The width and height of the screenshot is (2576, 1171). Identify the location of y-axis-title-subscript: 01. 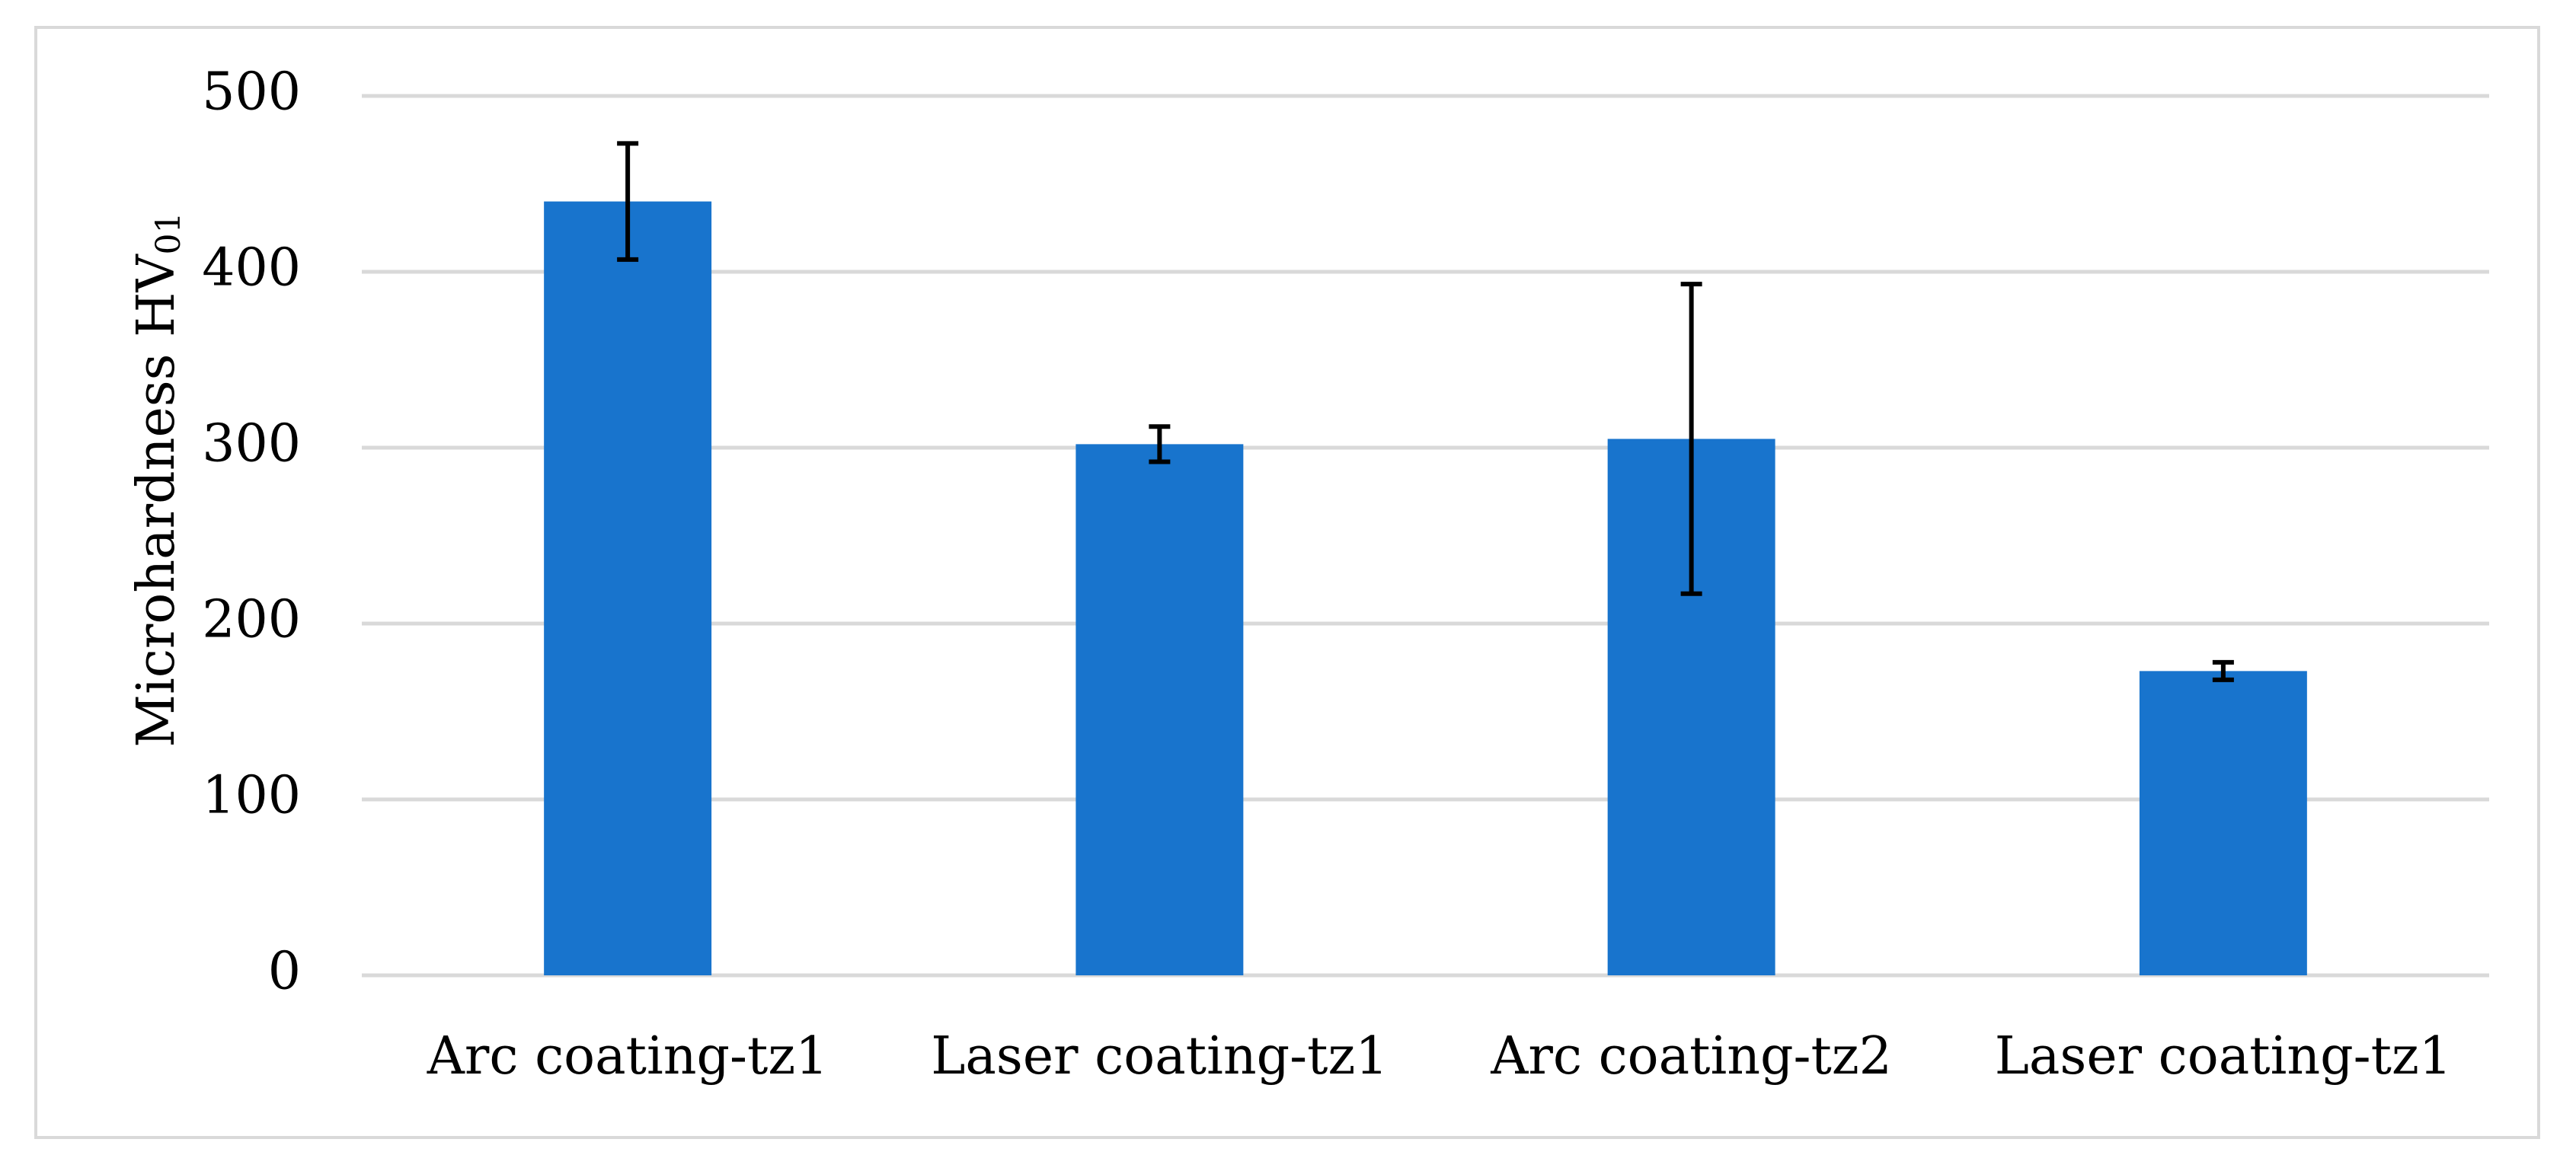
(169, 233).